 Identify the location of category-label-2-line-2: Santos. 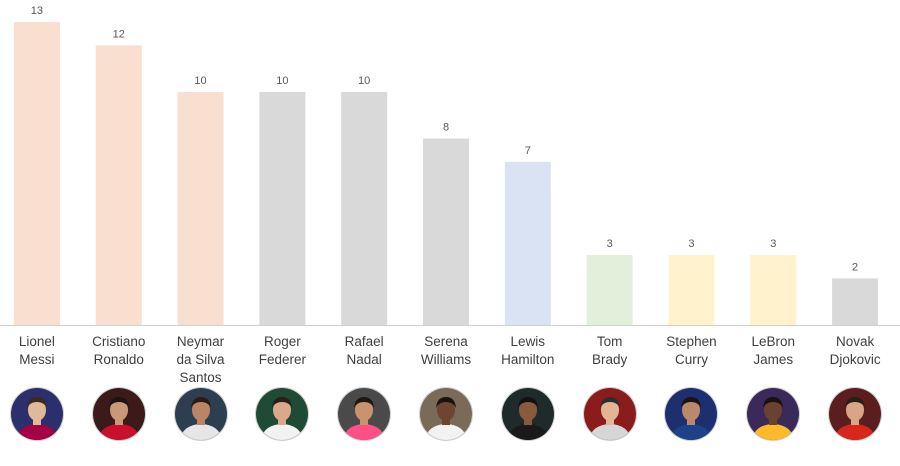
(201, 377).